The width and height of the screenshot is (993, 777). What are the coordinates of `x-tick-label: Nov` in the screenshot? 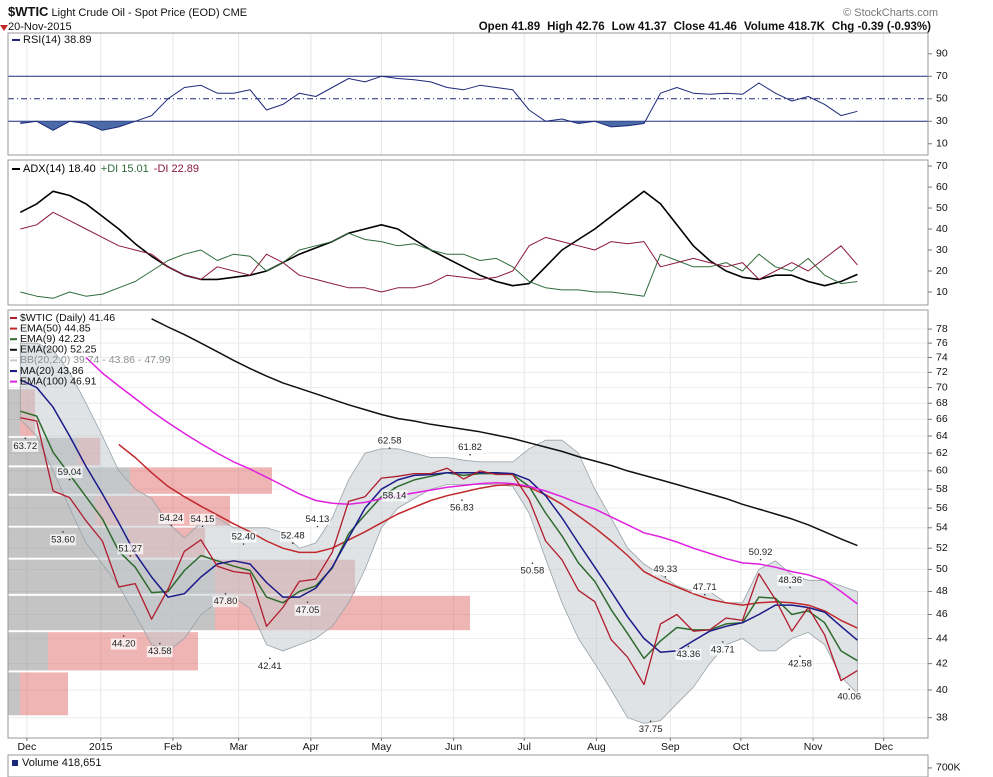 It's located at (813, 747).